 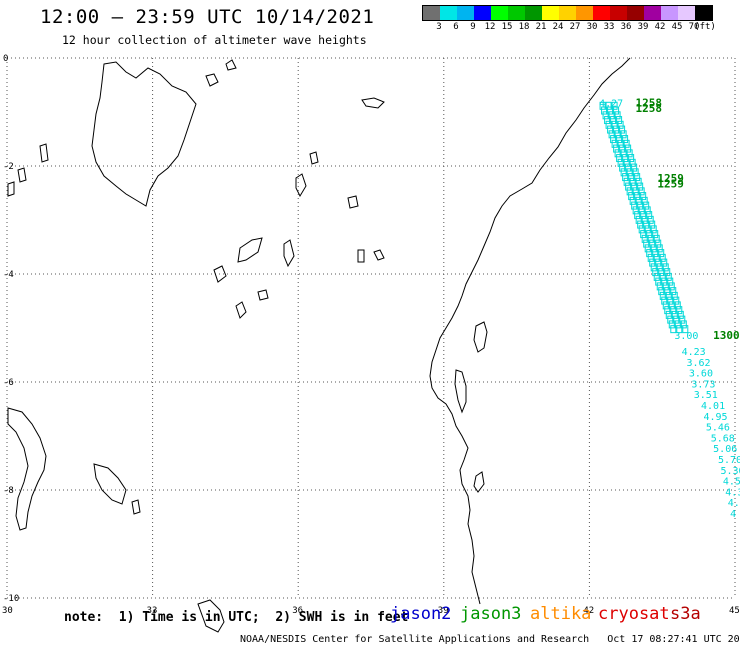 What do you see at coordinates (731, 482) in the screenshot?
I see `swh-observation-label: 4.54` at bounding box center [731, 482].